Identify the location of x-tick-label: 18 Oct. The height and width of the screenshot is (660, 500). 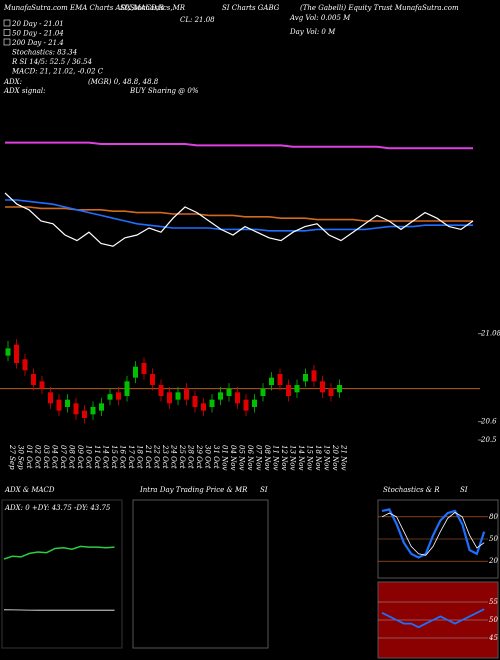
(140, 457).